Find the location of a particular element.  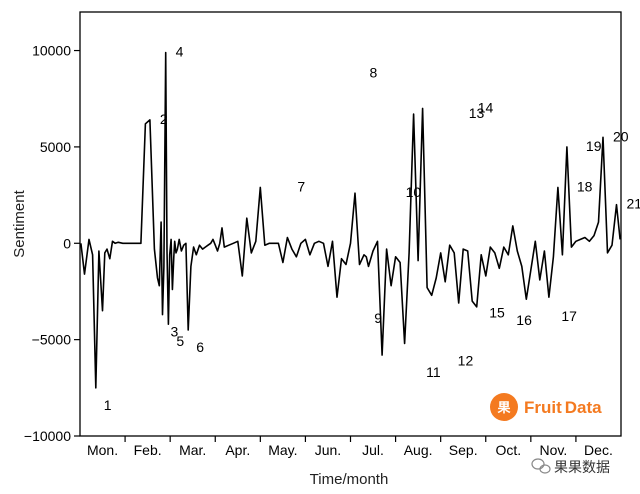

y-axis-title: Sentiment is located at coordinates (19, 223).